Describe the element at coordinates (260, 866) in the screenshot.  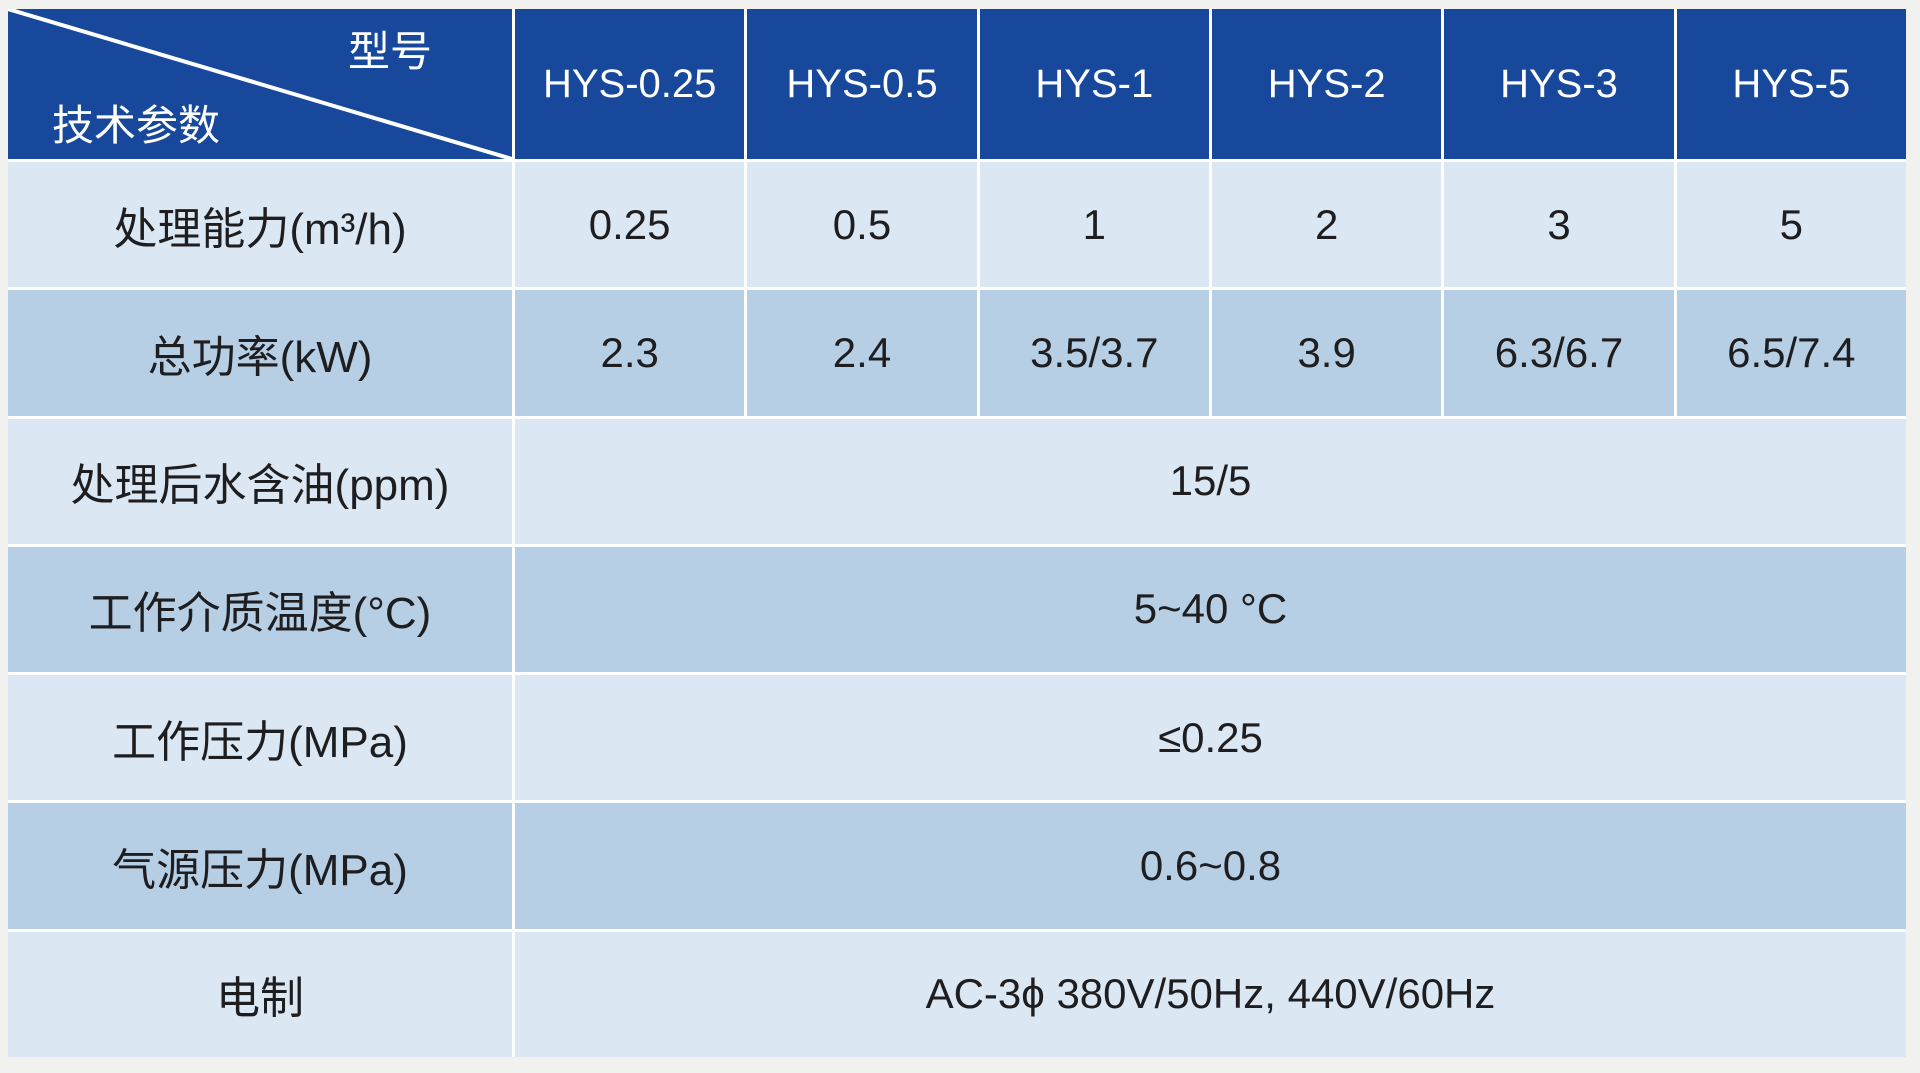
I see `row-label-air-pressure: 气源压力(MPa)` at that location.